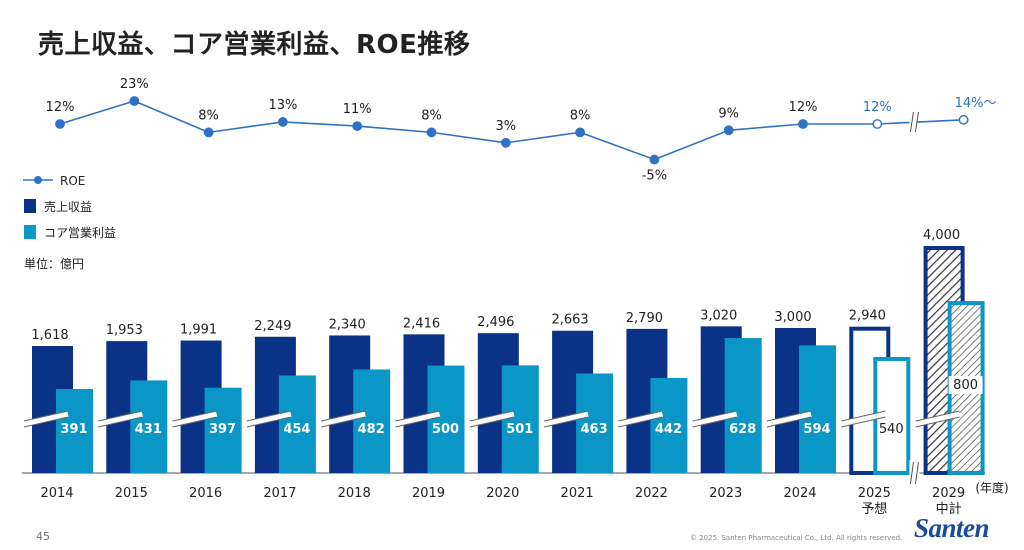 The image size is (1024, 550). Describe the element at coordinates (520, 419) in the screenshot. I see `core-op-bar-2020` at that location.